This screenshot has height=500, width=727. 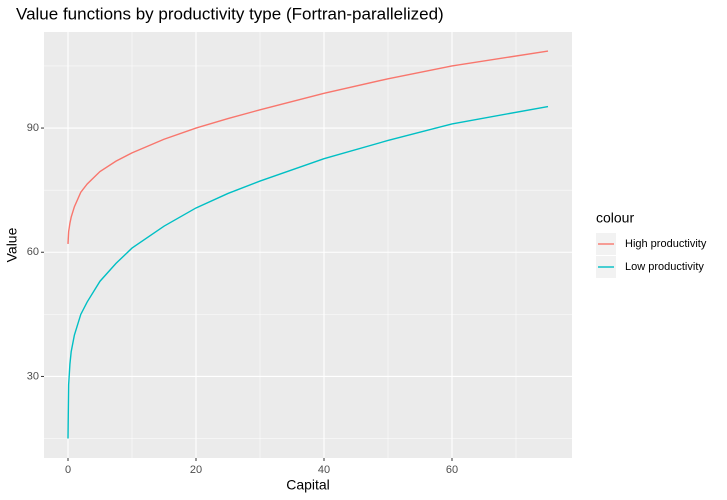 I want to click on x-tick-label: 20, so click(x=196, y=470).